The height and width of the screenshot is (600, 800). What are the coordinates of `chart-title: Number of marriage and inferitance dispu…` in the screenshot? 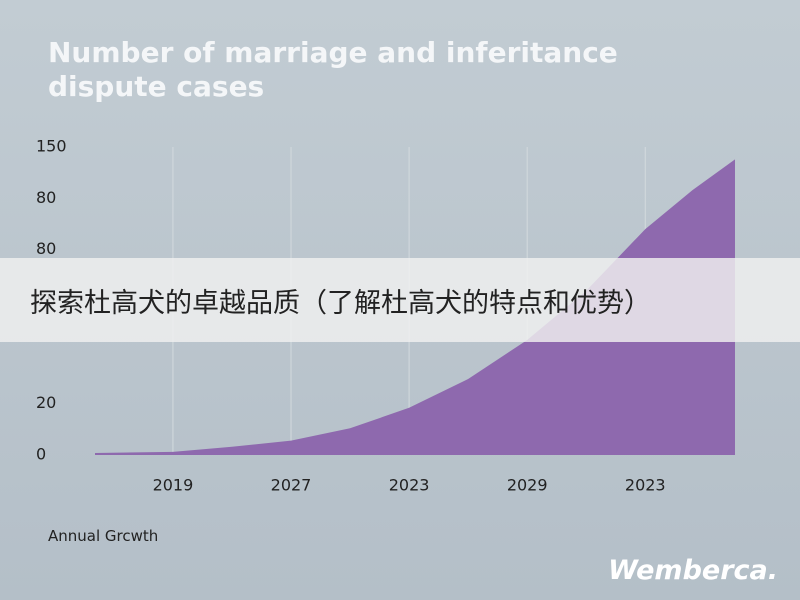 It's located at (333, 69).